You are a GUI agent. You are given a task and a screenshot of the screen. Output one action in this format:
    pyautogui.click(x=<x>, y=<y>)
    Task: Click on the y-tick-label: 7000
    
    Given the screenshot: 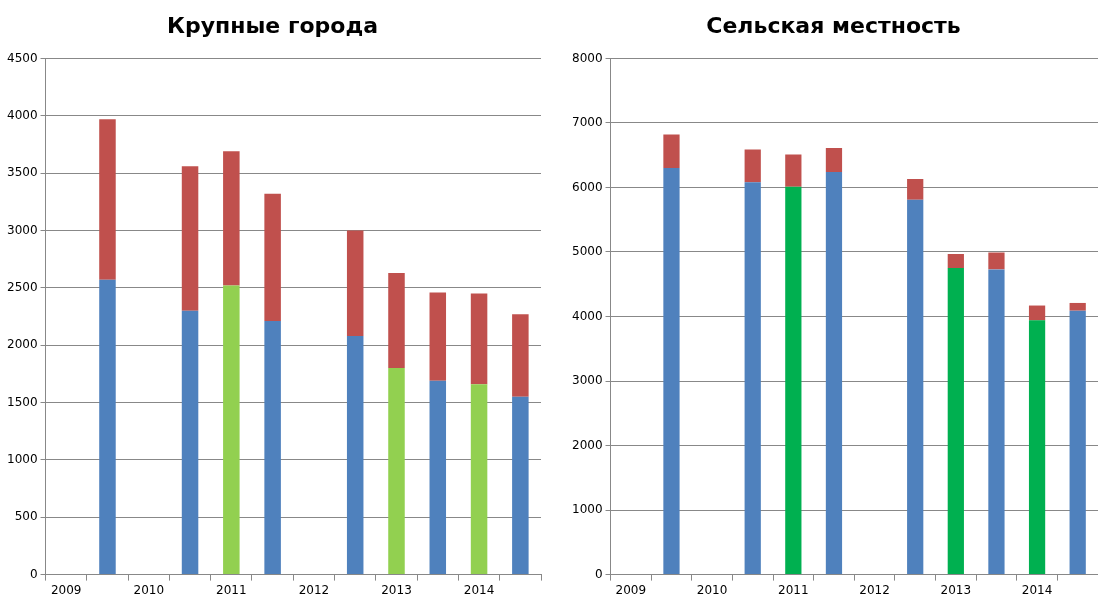 What is the action you would take?
    pyautogui.click(x=587, y=122)
    